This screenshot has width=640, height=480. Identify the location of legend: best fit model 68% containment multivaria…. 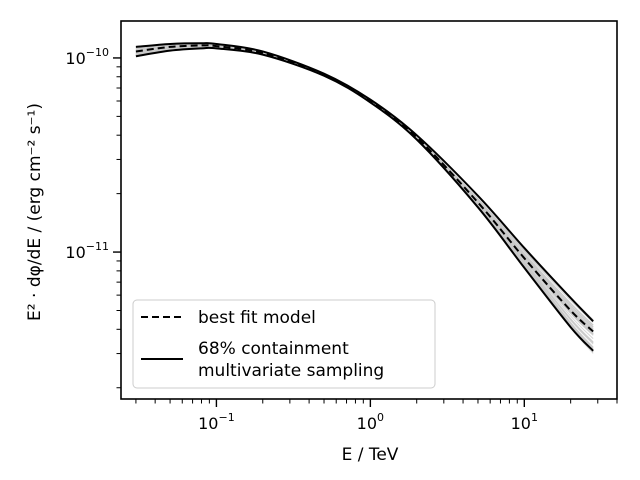
(284, 344).